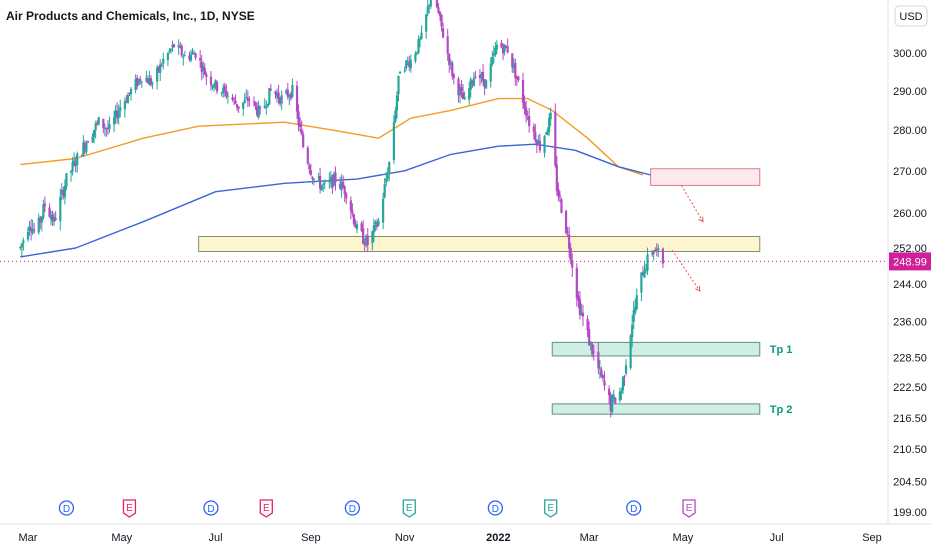 The height and width of the screenshot is (555, 932). Describe the element at coordinates (121, 538) in the screenshot. I see `x-tick-label: May` at that location.